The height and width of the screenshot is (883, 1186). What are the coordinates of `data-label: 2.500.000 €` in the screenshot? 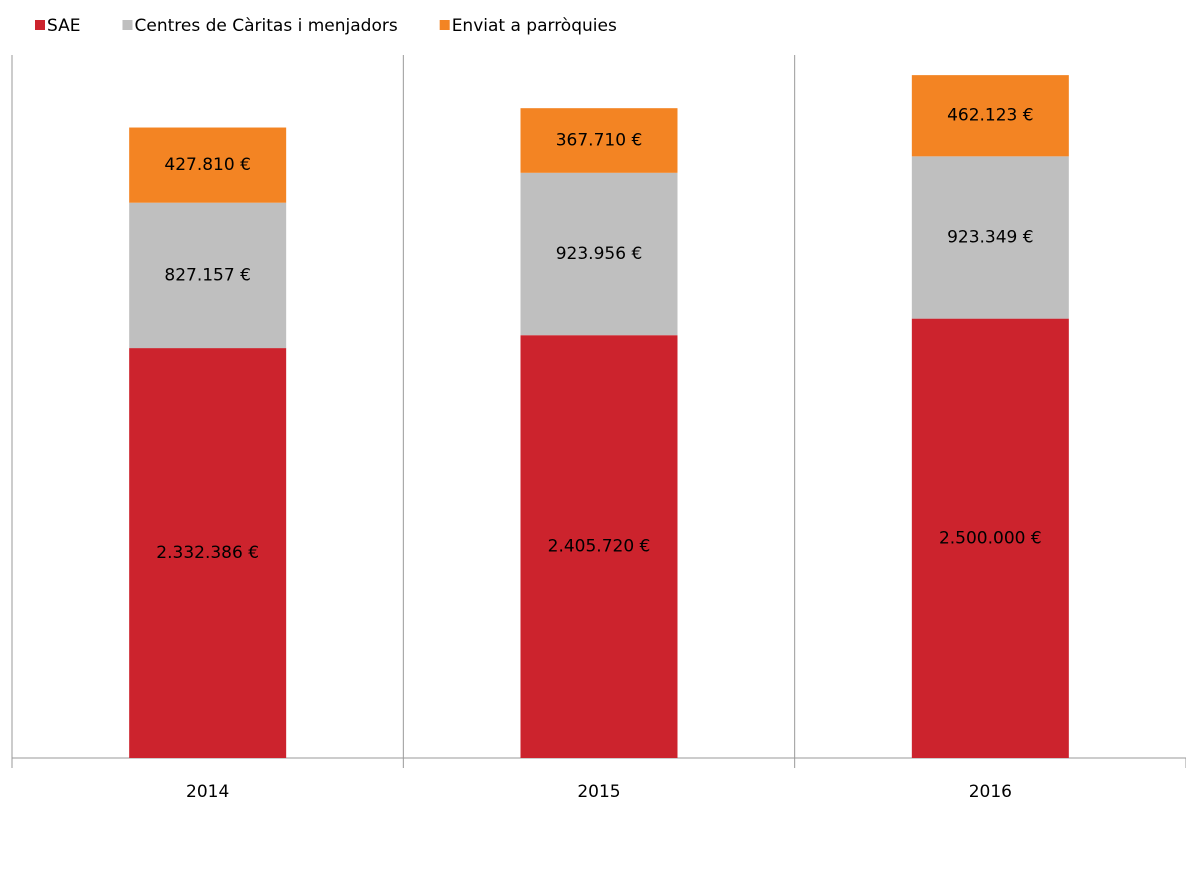 It's located at (990, 538).